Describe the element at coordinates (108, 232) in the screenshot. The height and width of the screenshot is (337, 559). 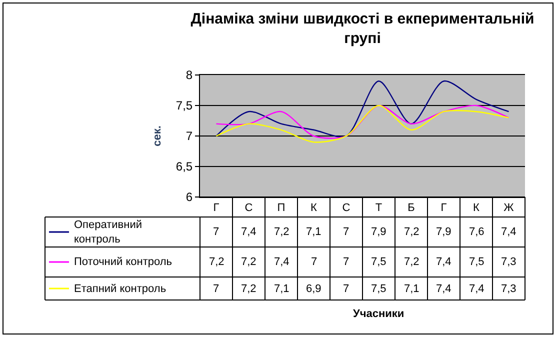
I see `legend-label: Оперативний контроль` at that location.